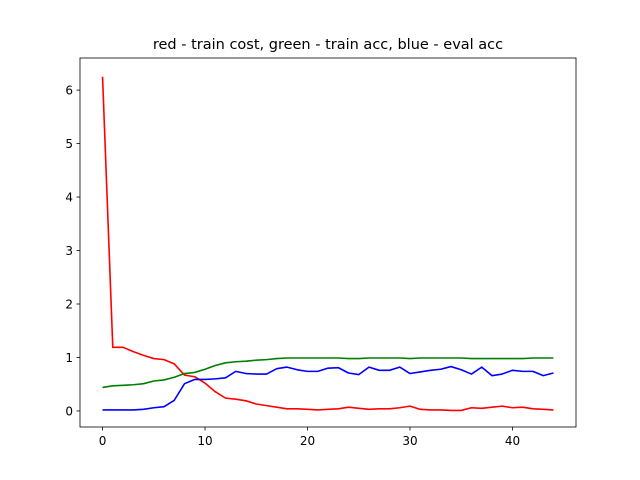 The height and width of the screenshot is (480, 640). What do you see at coordinates (307, 441) in the screenshot?
I see `x-tick-label: 20` at bounding box center [307, 441].